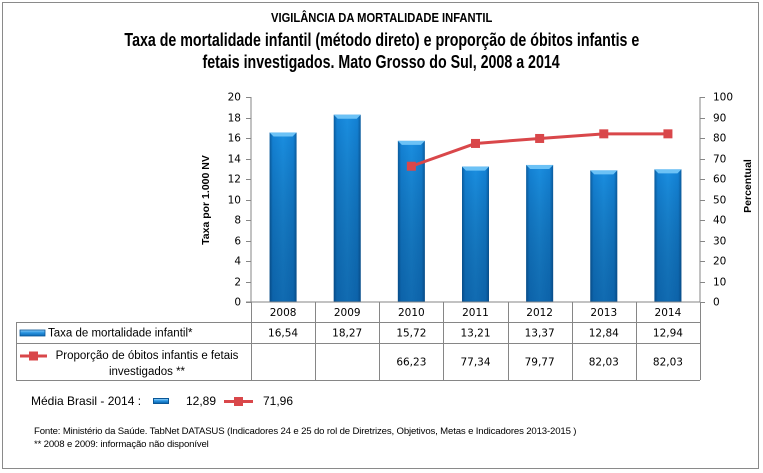  What do you see at coordinates (719, 262) in the screenshot?
I see `y-right-tick-label: 20` at bounding box center [719, 262].